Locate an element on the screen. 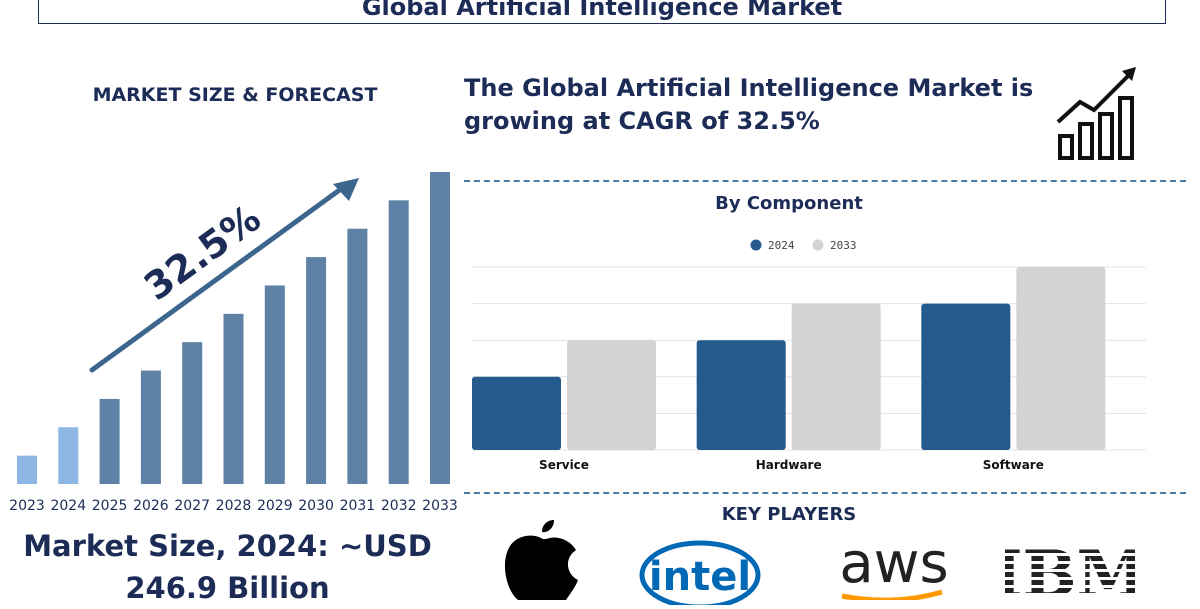 The height and width of the screenshot is (609, 1200). component-legend: 2024 2033 is located at coordinates (803, 245).